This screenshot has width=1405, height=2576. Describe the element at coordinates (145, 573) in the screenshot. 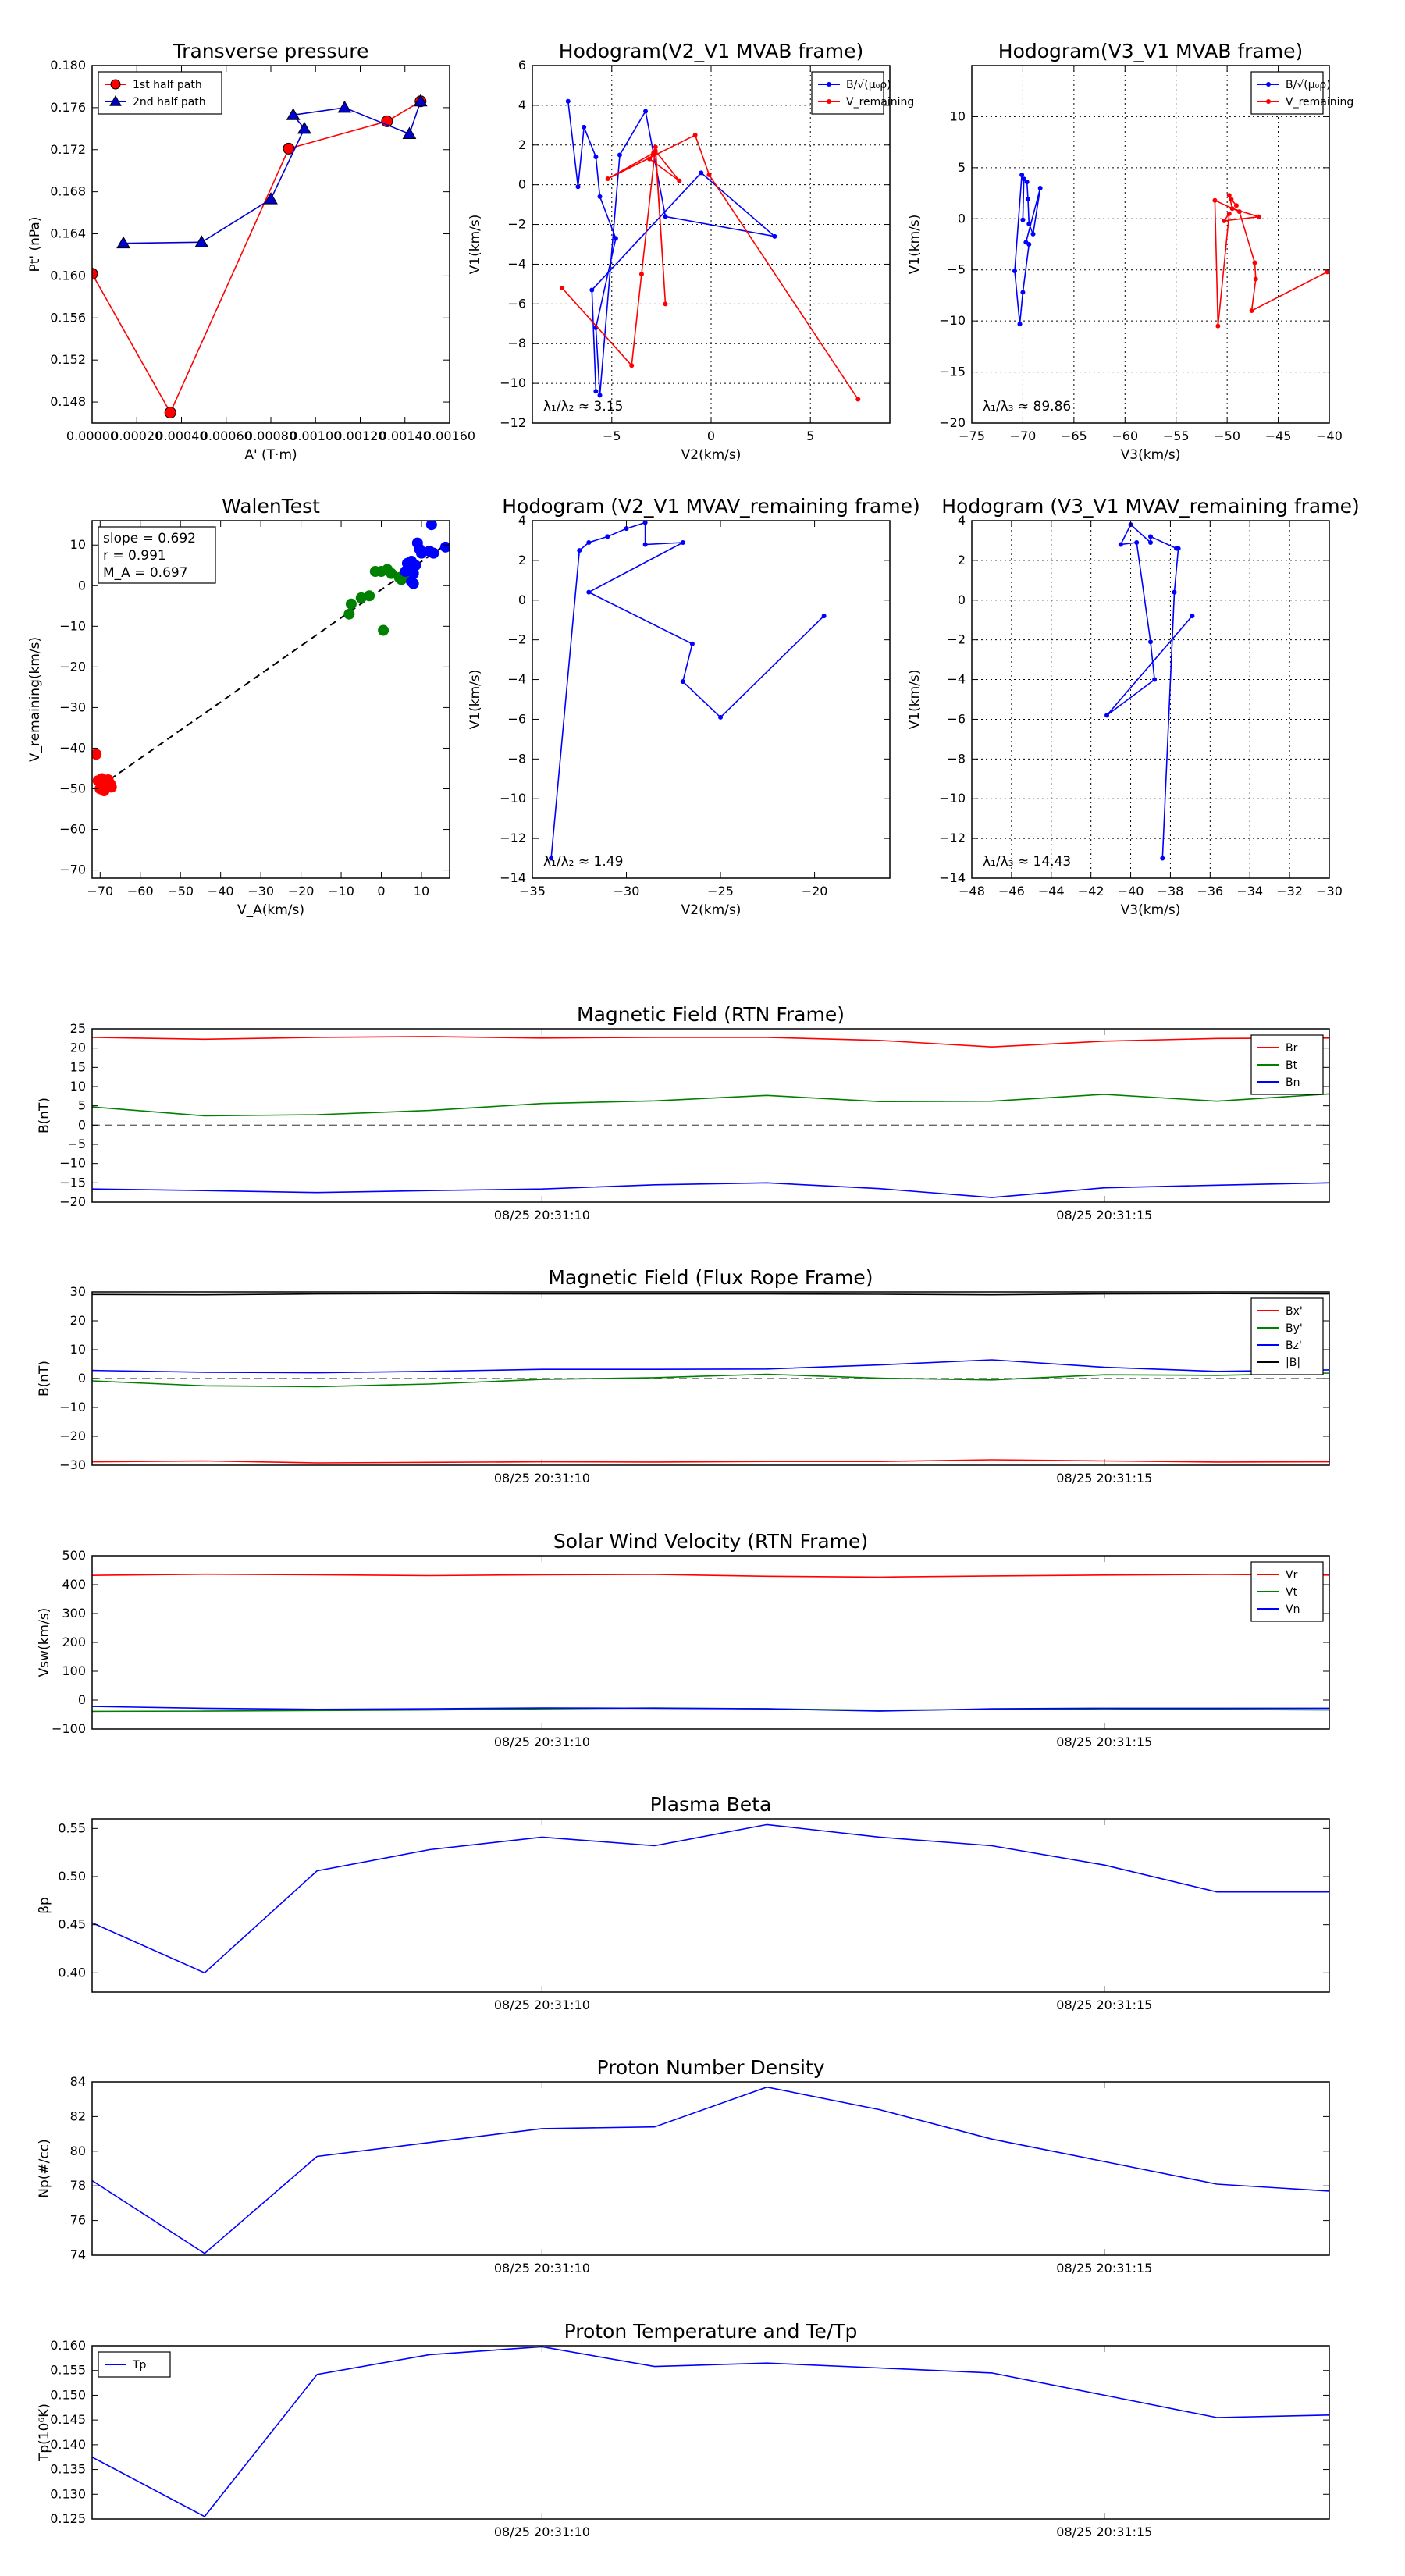

I see `stats-line: M_A = 0.697` at that location.